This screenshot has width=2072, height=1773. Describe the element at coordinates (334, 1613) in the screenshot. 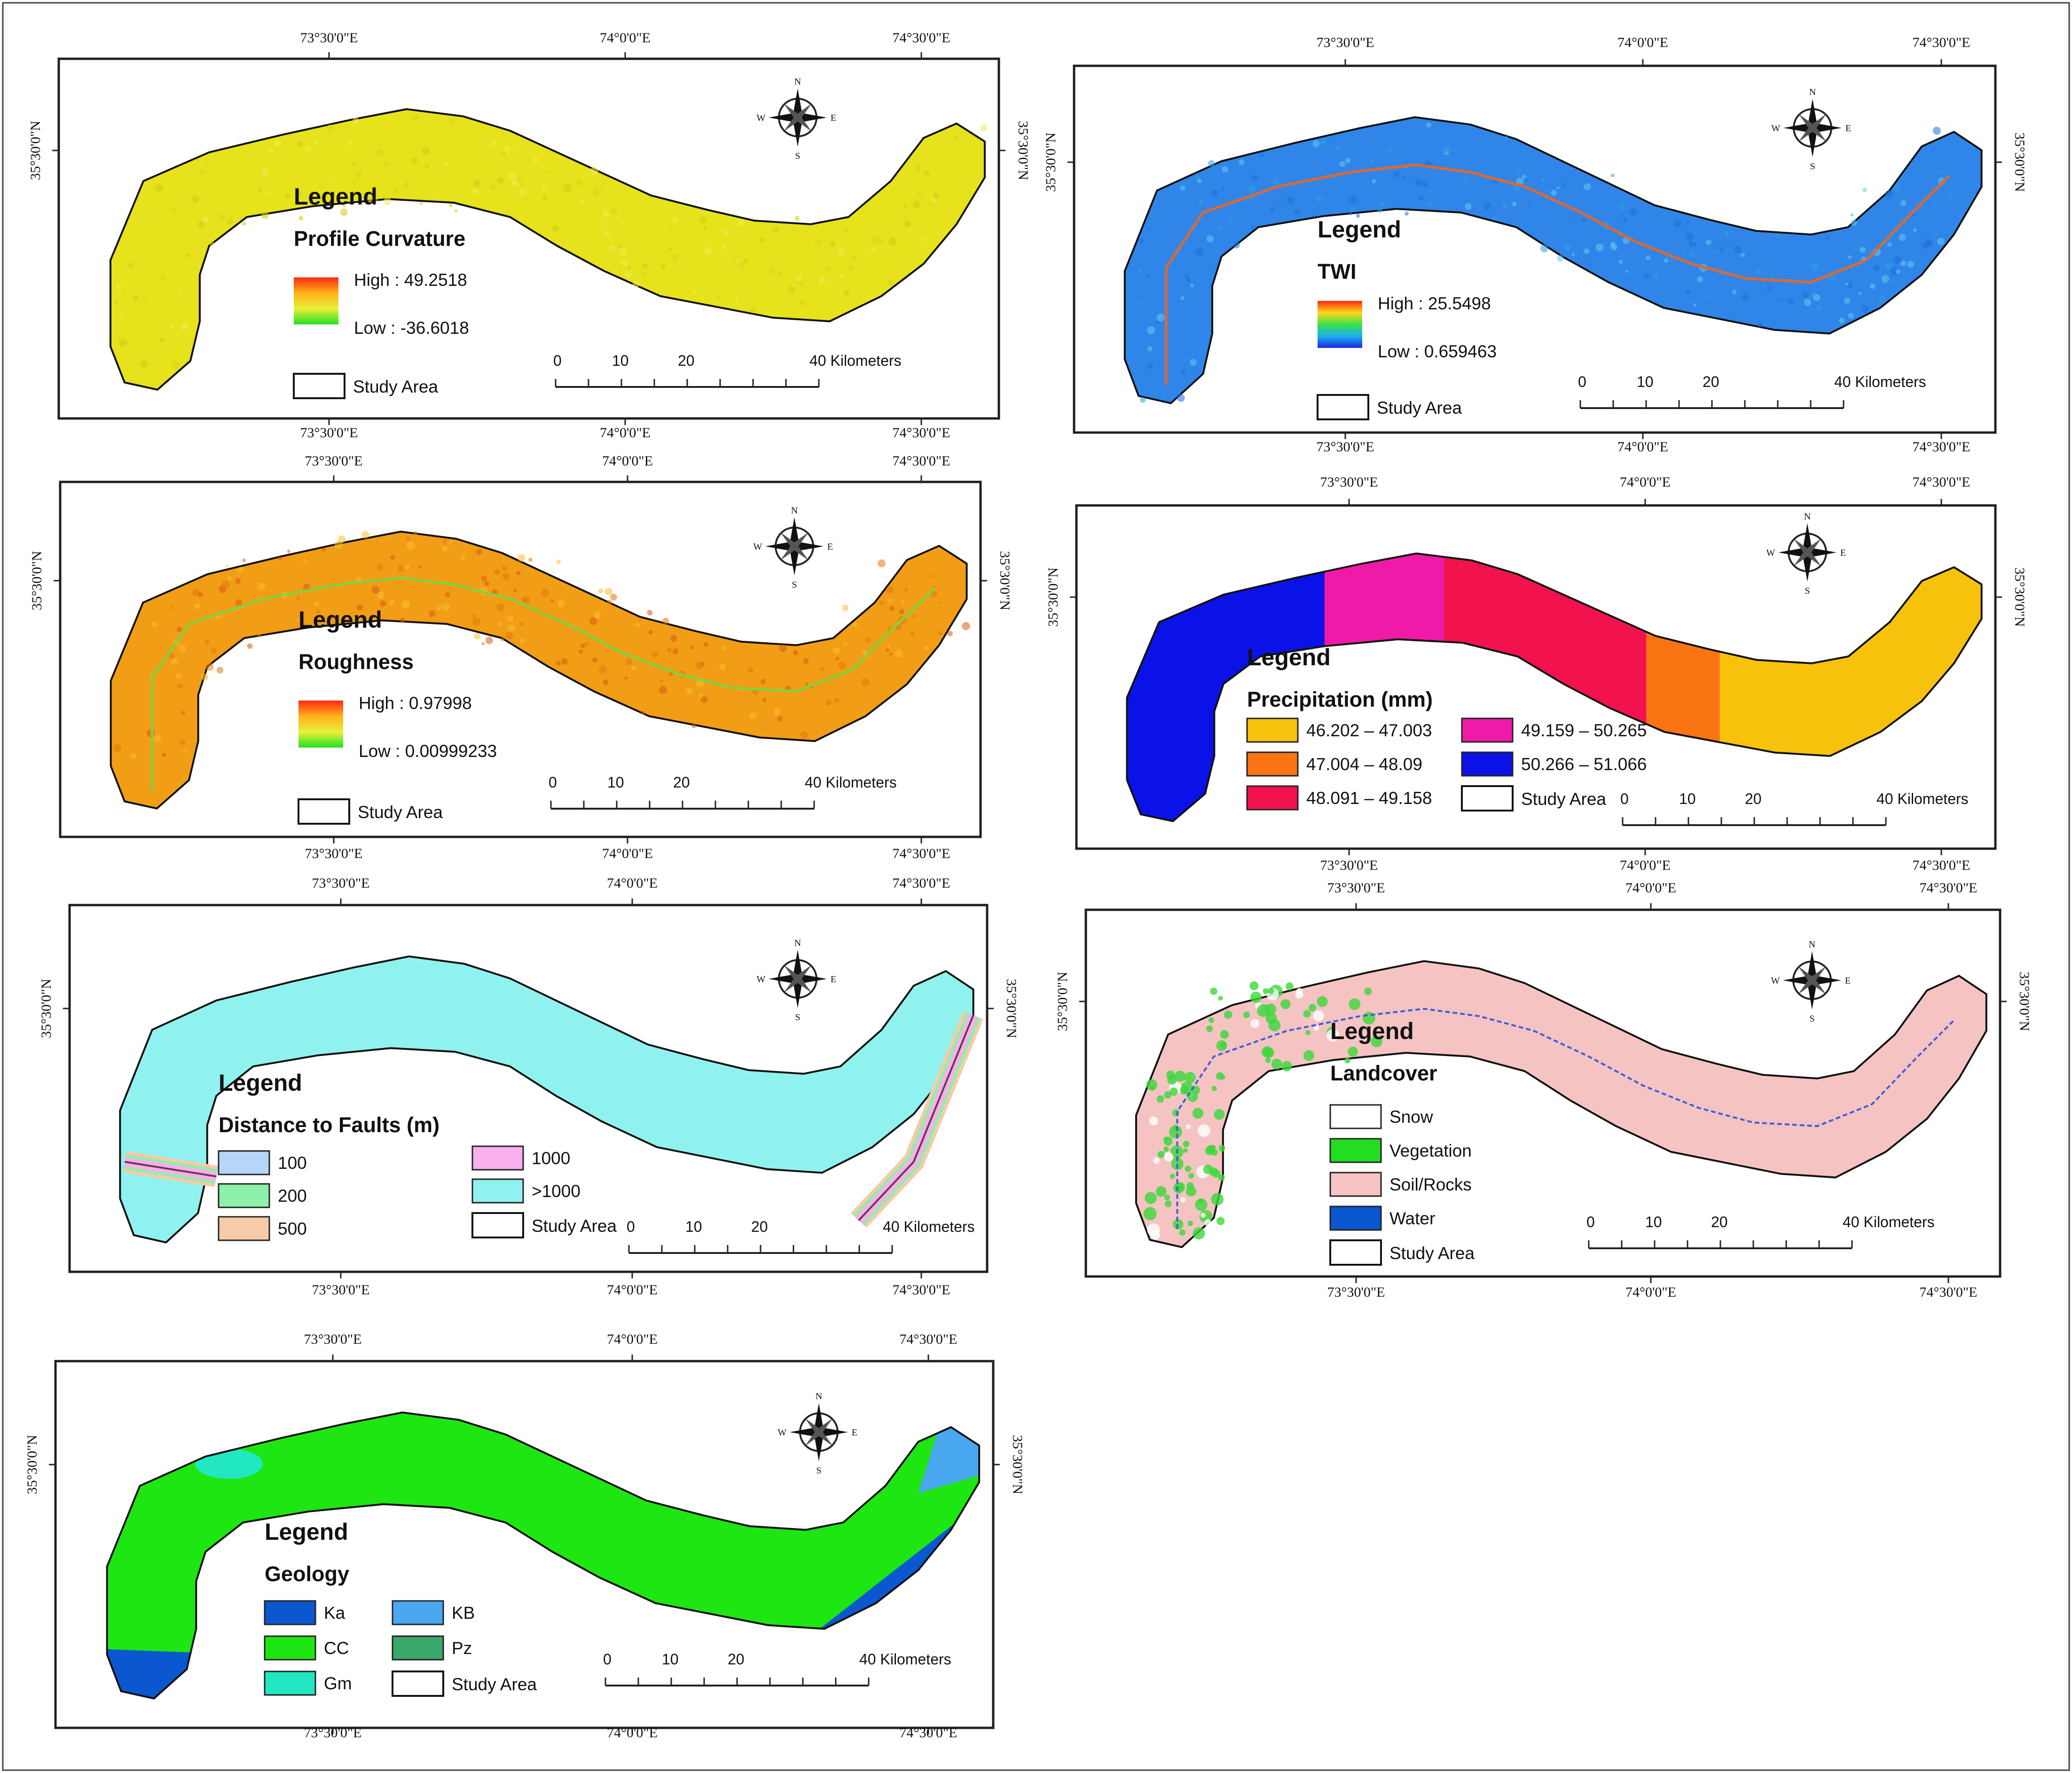

I see `legend-class-label: Ka` at that location.